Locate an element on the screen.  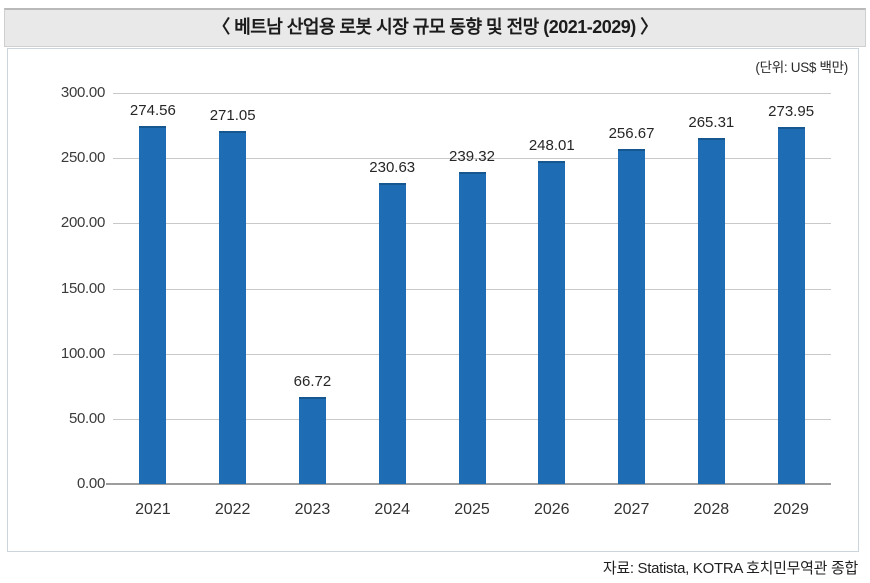
x-tick-label: 2024 is located at coordinates (392, 509).